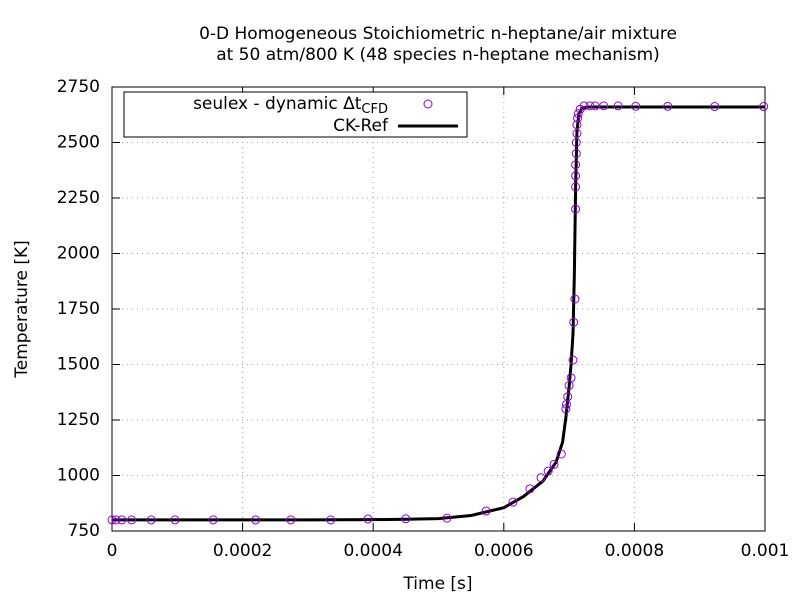 This screenshot has height=604, width=800. I want to click on legend-label: CK-Ref, so click(361, 126).